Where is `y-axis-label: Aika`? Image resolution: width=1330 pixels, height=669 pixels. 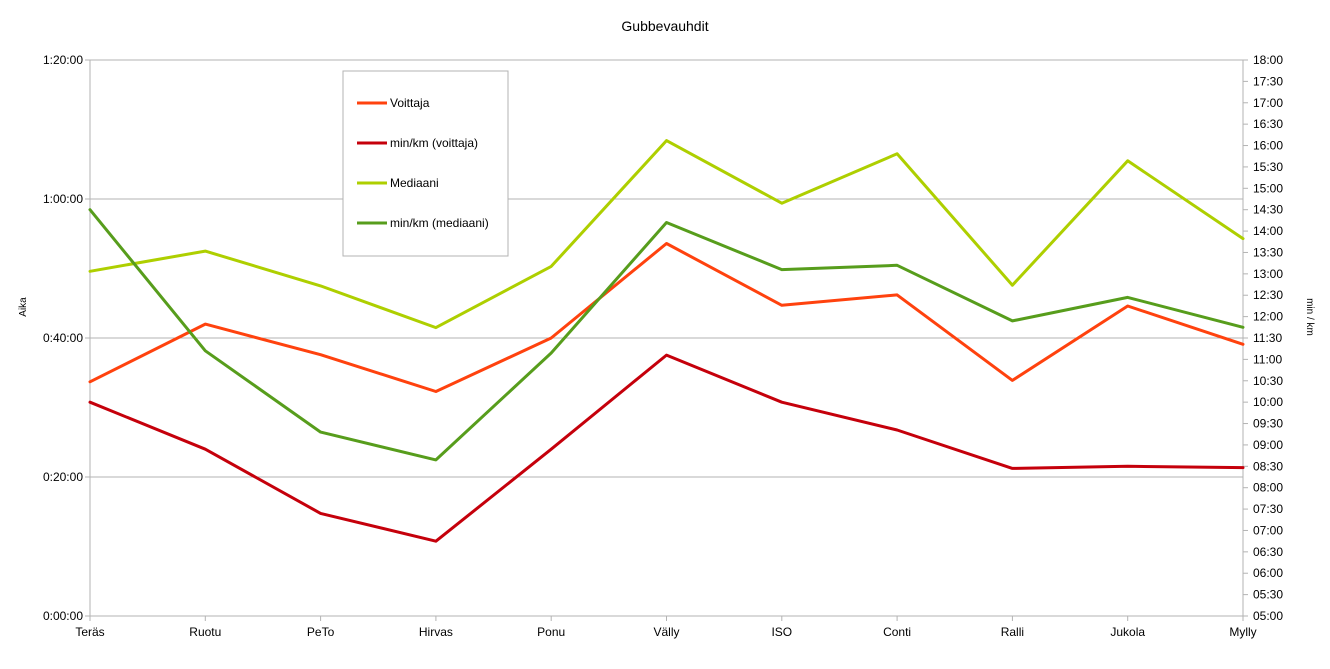 y-axis-label: Aika is located at coordinates (23, 307).